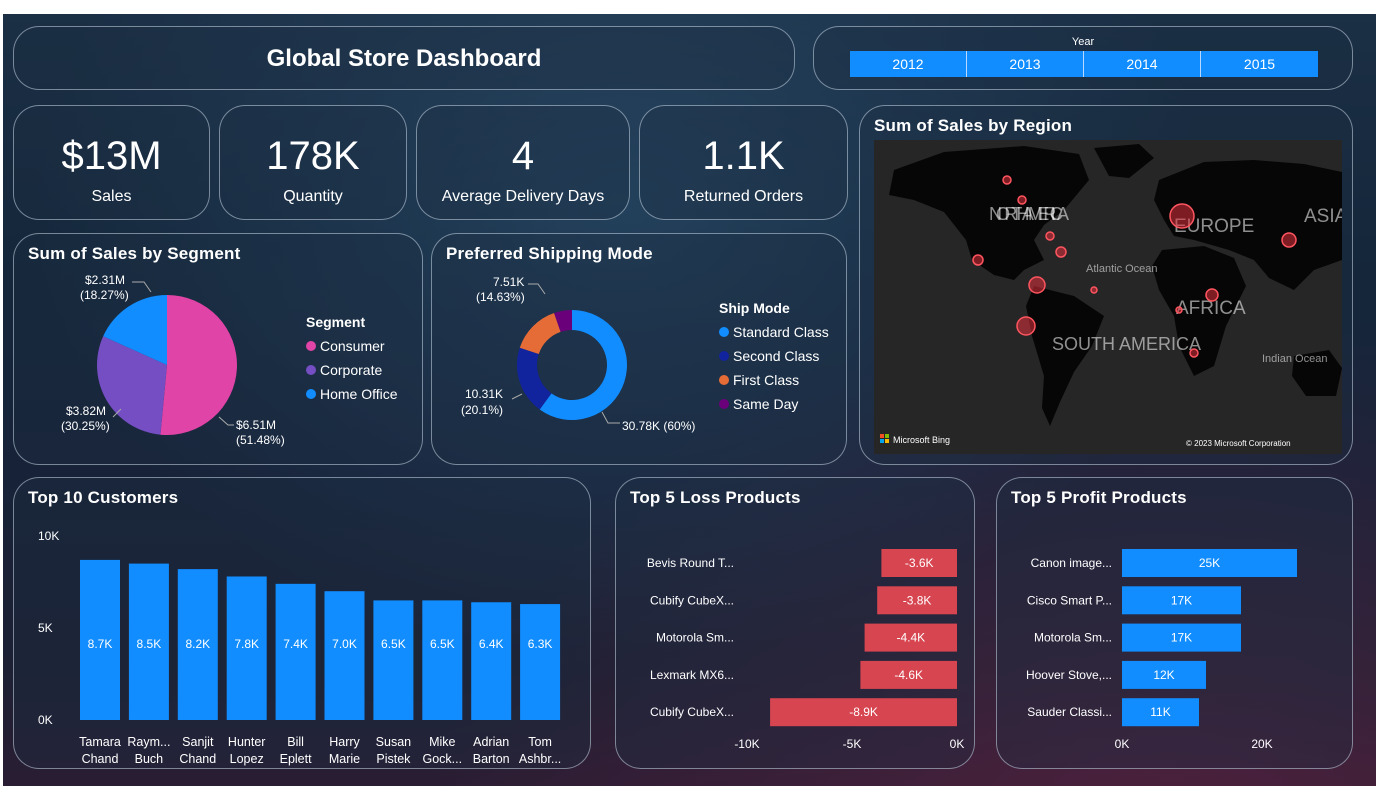 This screenshot has height=797, width=1381. I want to click on legend-second-class: Second Class, so click(774, 356).